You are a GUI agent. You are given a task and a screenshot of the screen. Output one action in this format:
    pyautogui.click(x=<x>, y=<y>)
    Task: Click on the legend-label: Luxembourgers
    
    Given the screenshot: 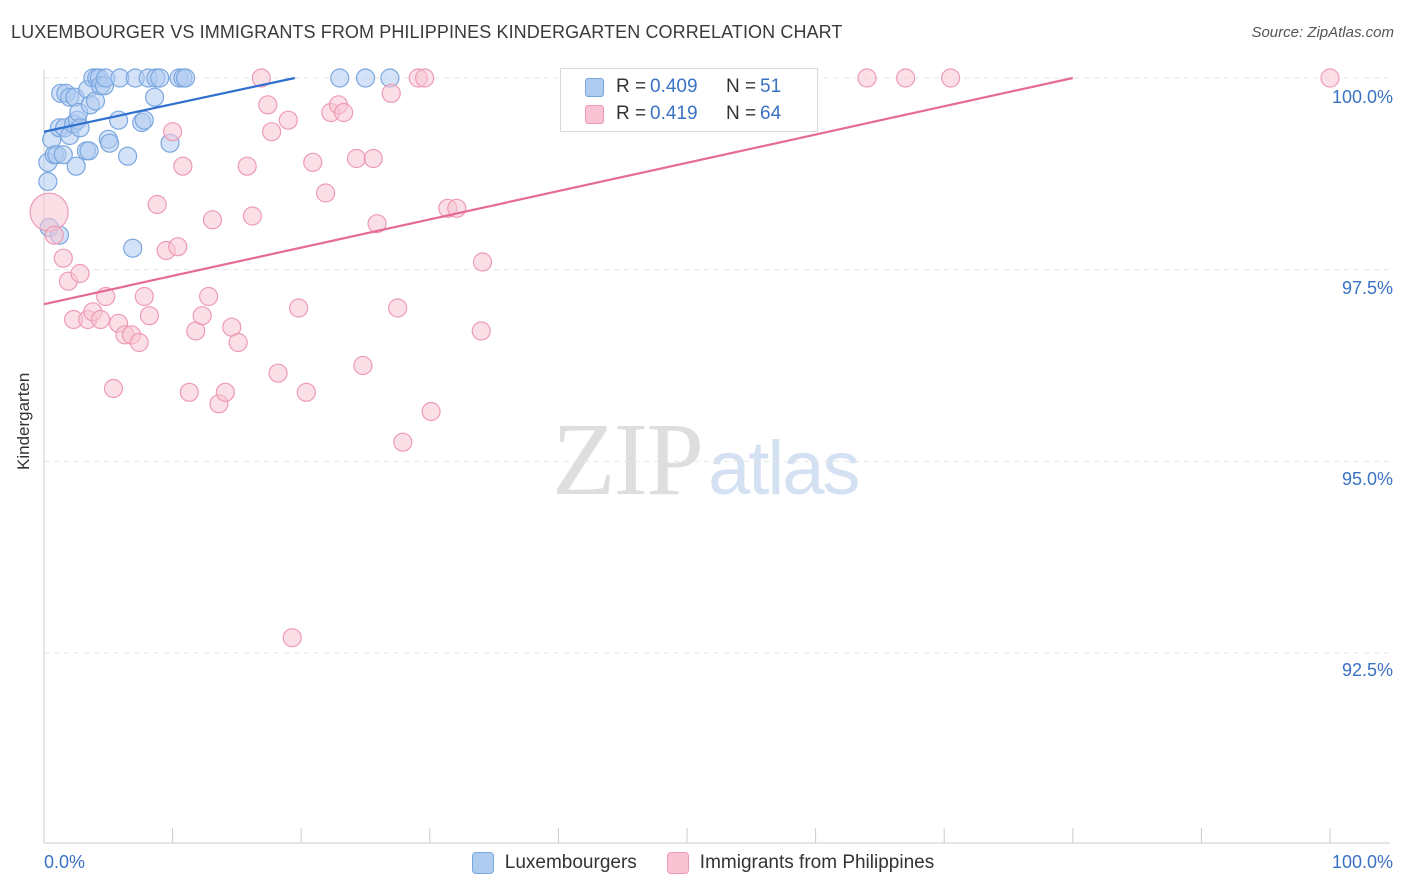 What is the action you would take?
    pyautogui.click(x=570, y=862)
    